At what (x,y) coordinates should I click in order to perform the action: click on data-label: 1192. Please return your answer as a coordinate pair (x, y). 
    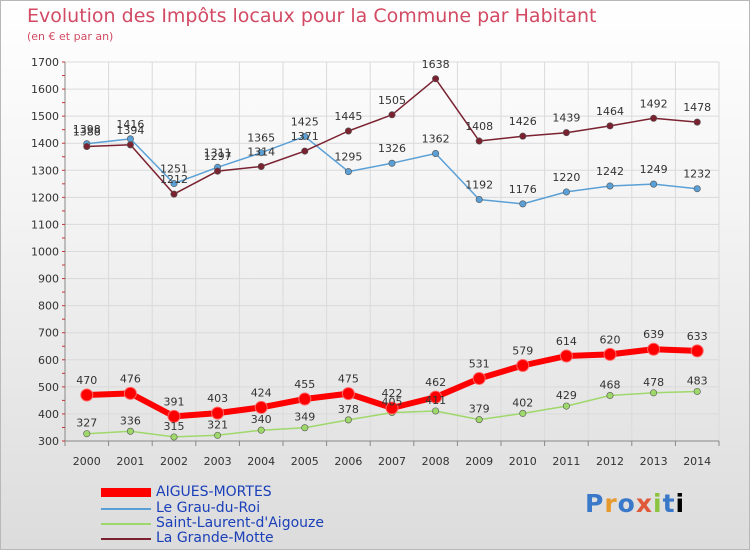
    Looking at the image, I should click on (479, 185).